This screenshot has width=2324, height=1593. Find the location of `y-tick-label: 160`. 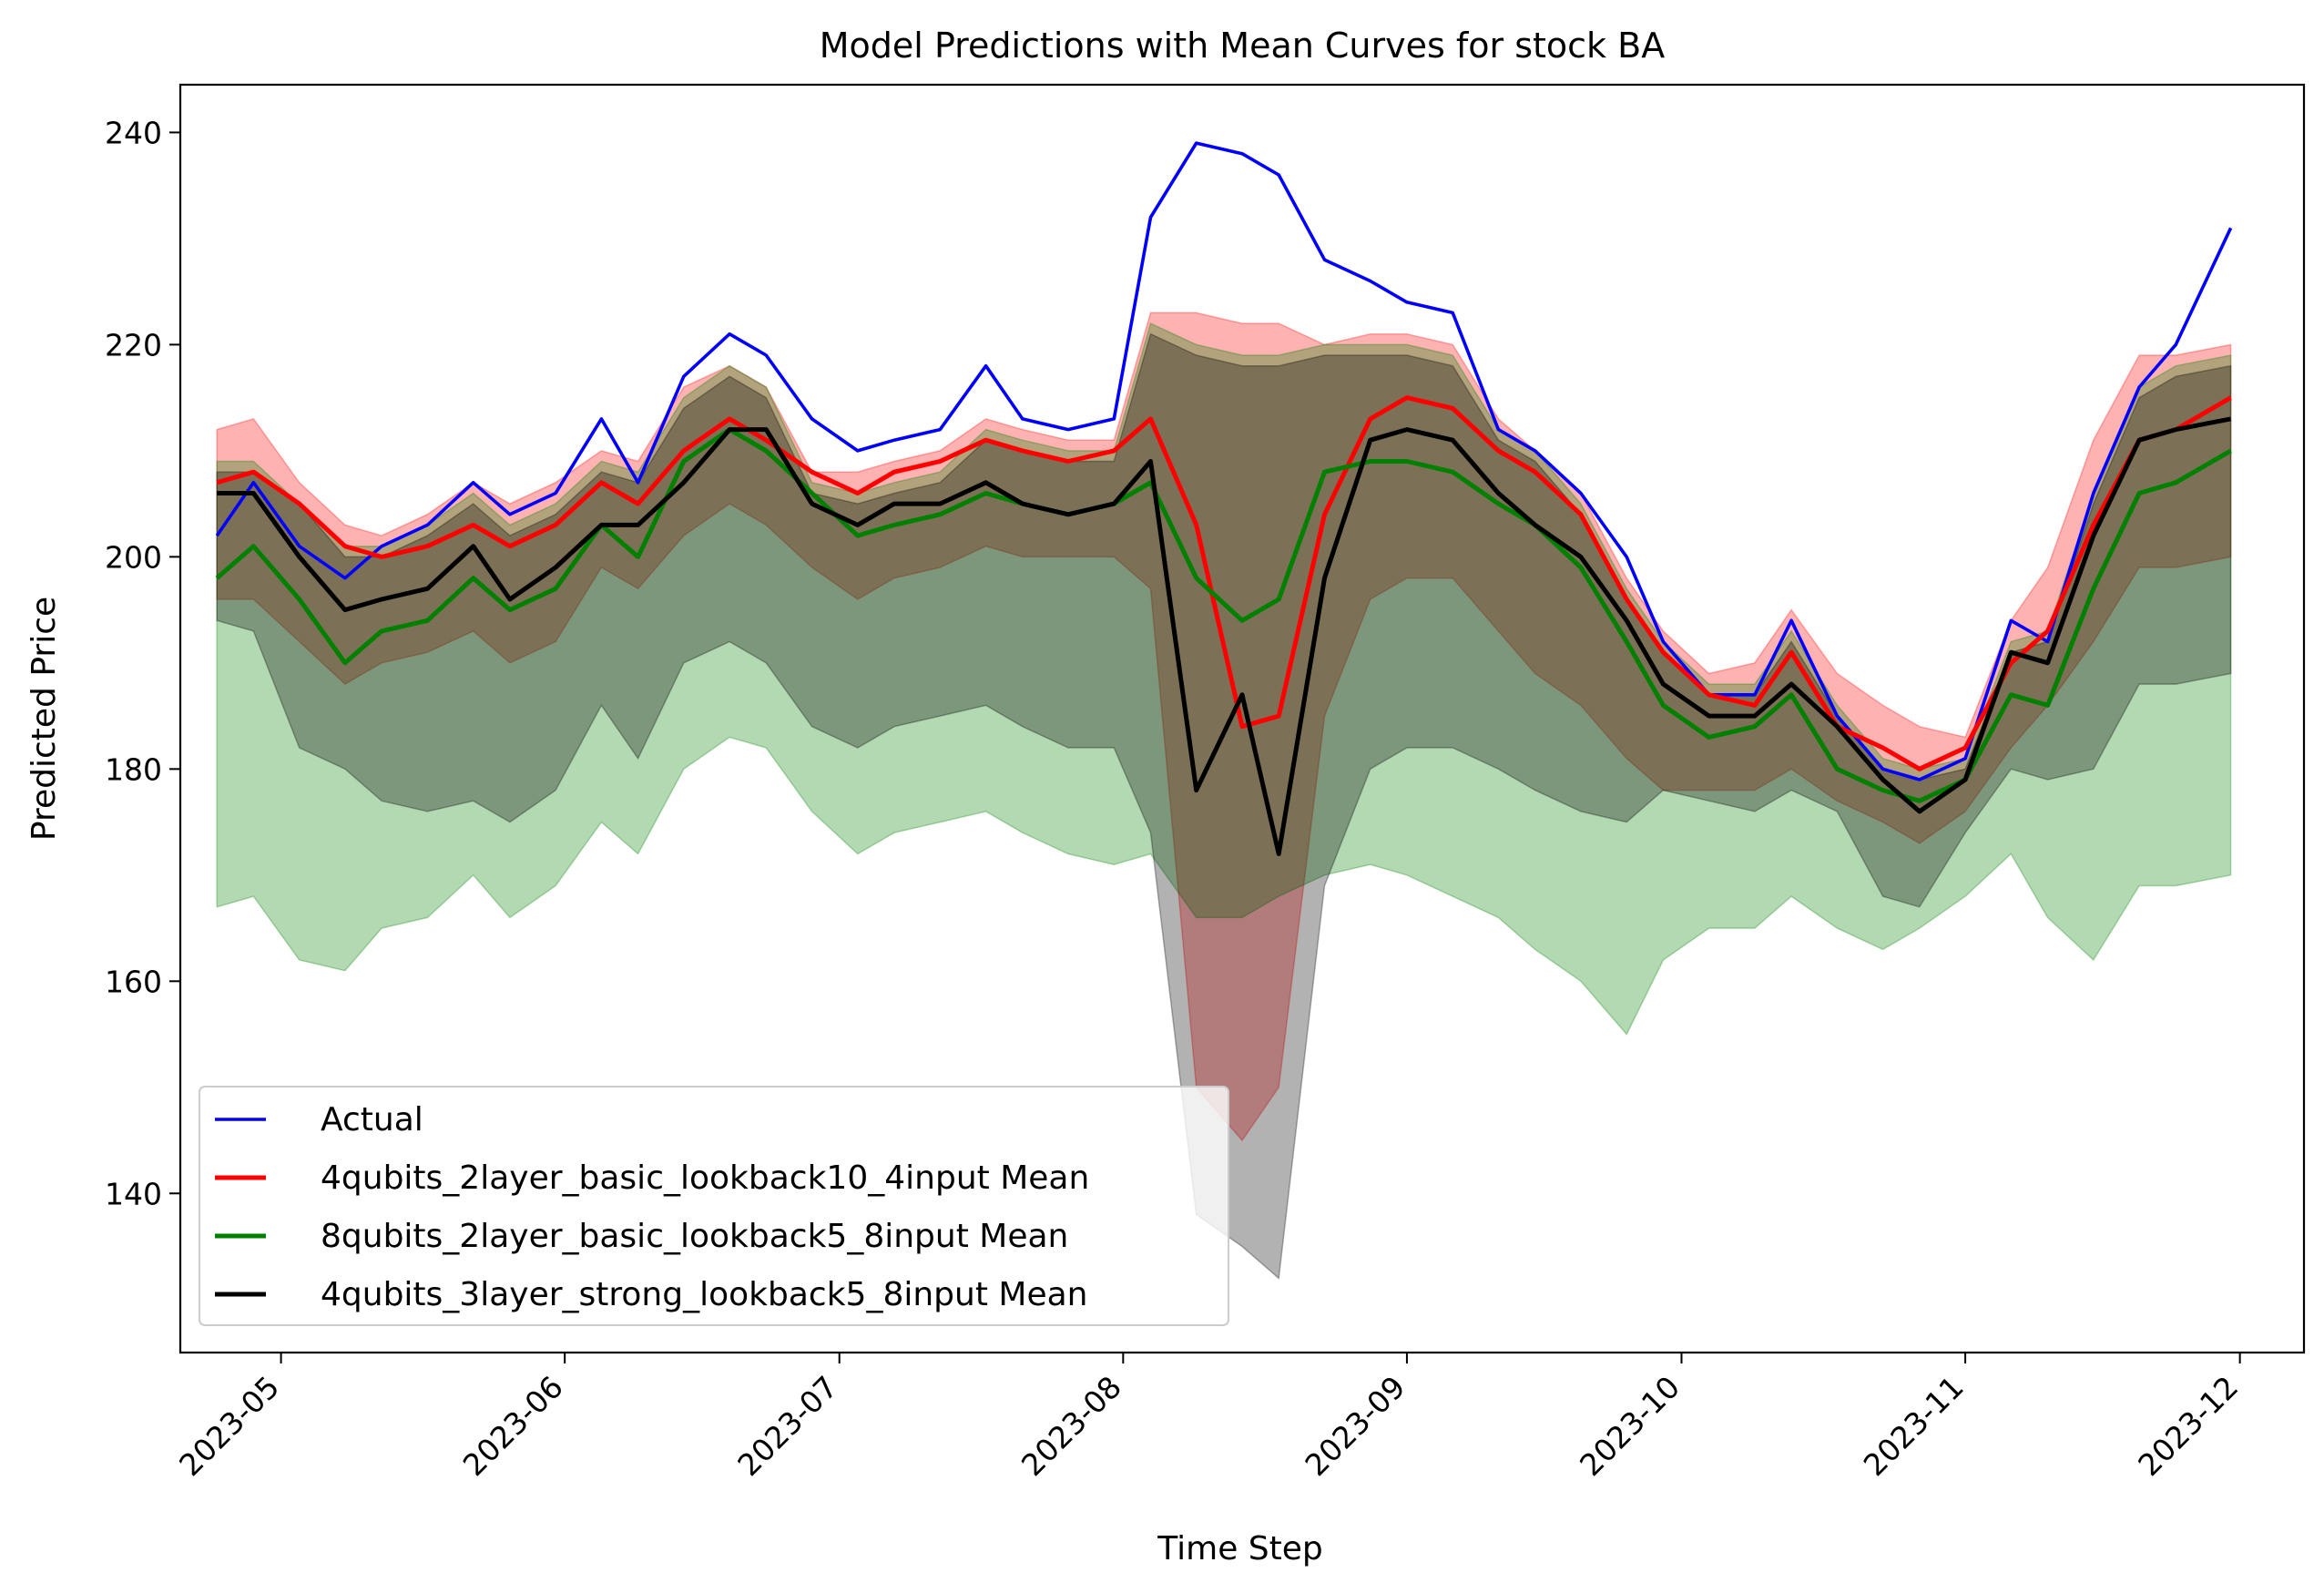

y-tick-label: 160 is located at coordinates (133, 981).